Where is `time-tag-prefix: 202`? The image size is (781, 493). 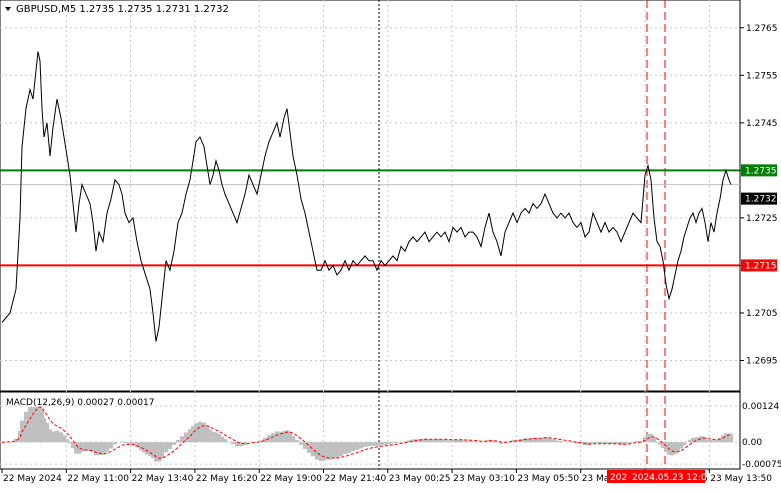
time-tag-prefix: 202 is located at coordinates (618, 478).